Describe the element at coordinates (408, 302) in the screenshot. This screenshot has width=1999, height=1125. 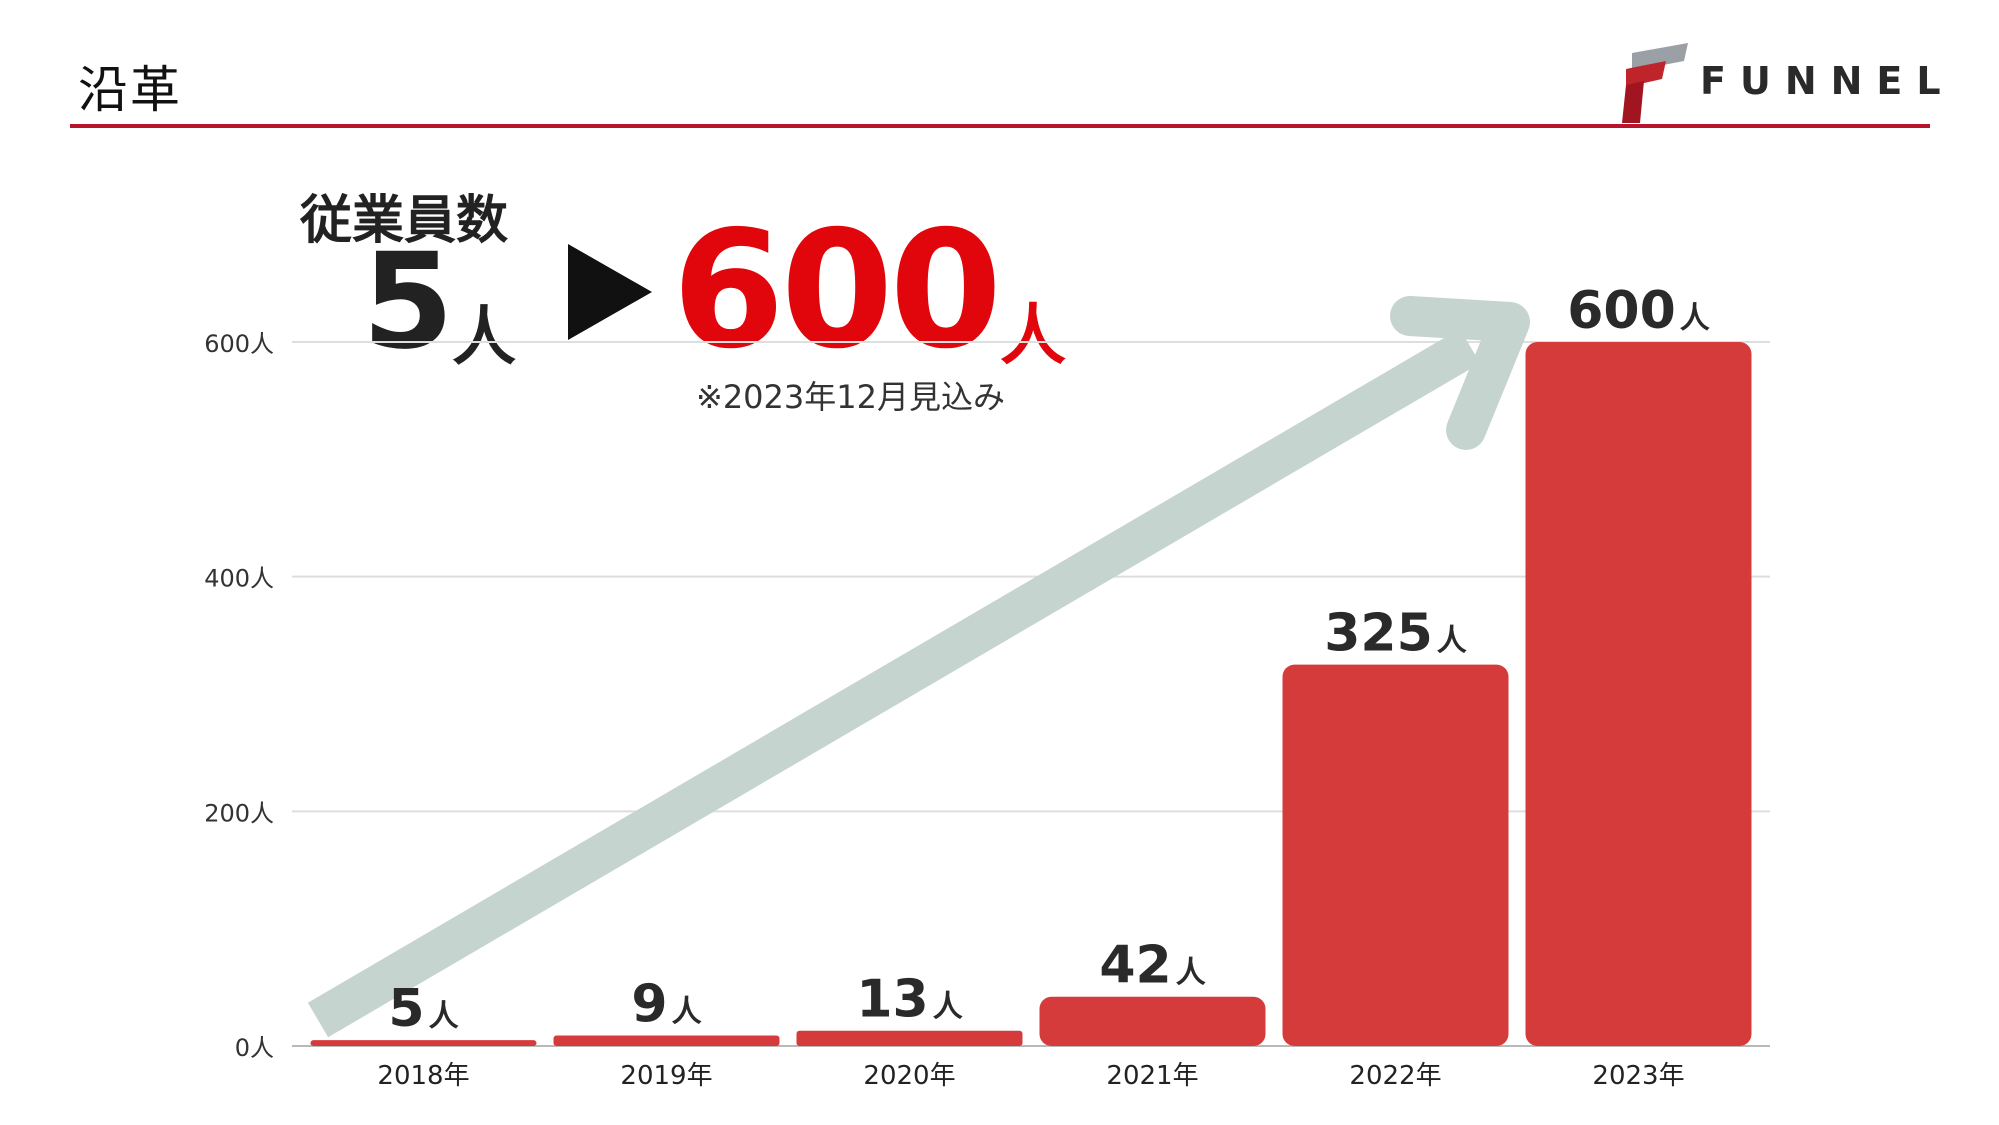
I see `start-value: 5` at that location.